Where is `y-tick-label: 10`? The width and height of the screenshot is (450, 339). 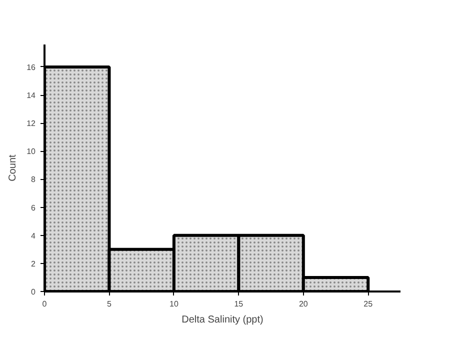 y-tick-label: 10 is located at coordinates (31, 151).